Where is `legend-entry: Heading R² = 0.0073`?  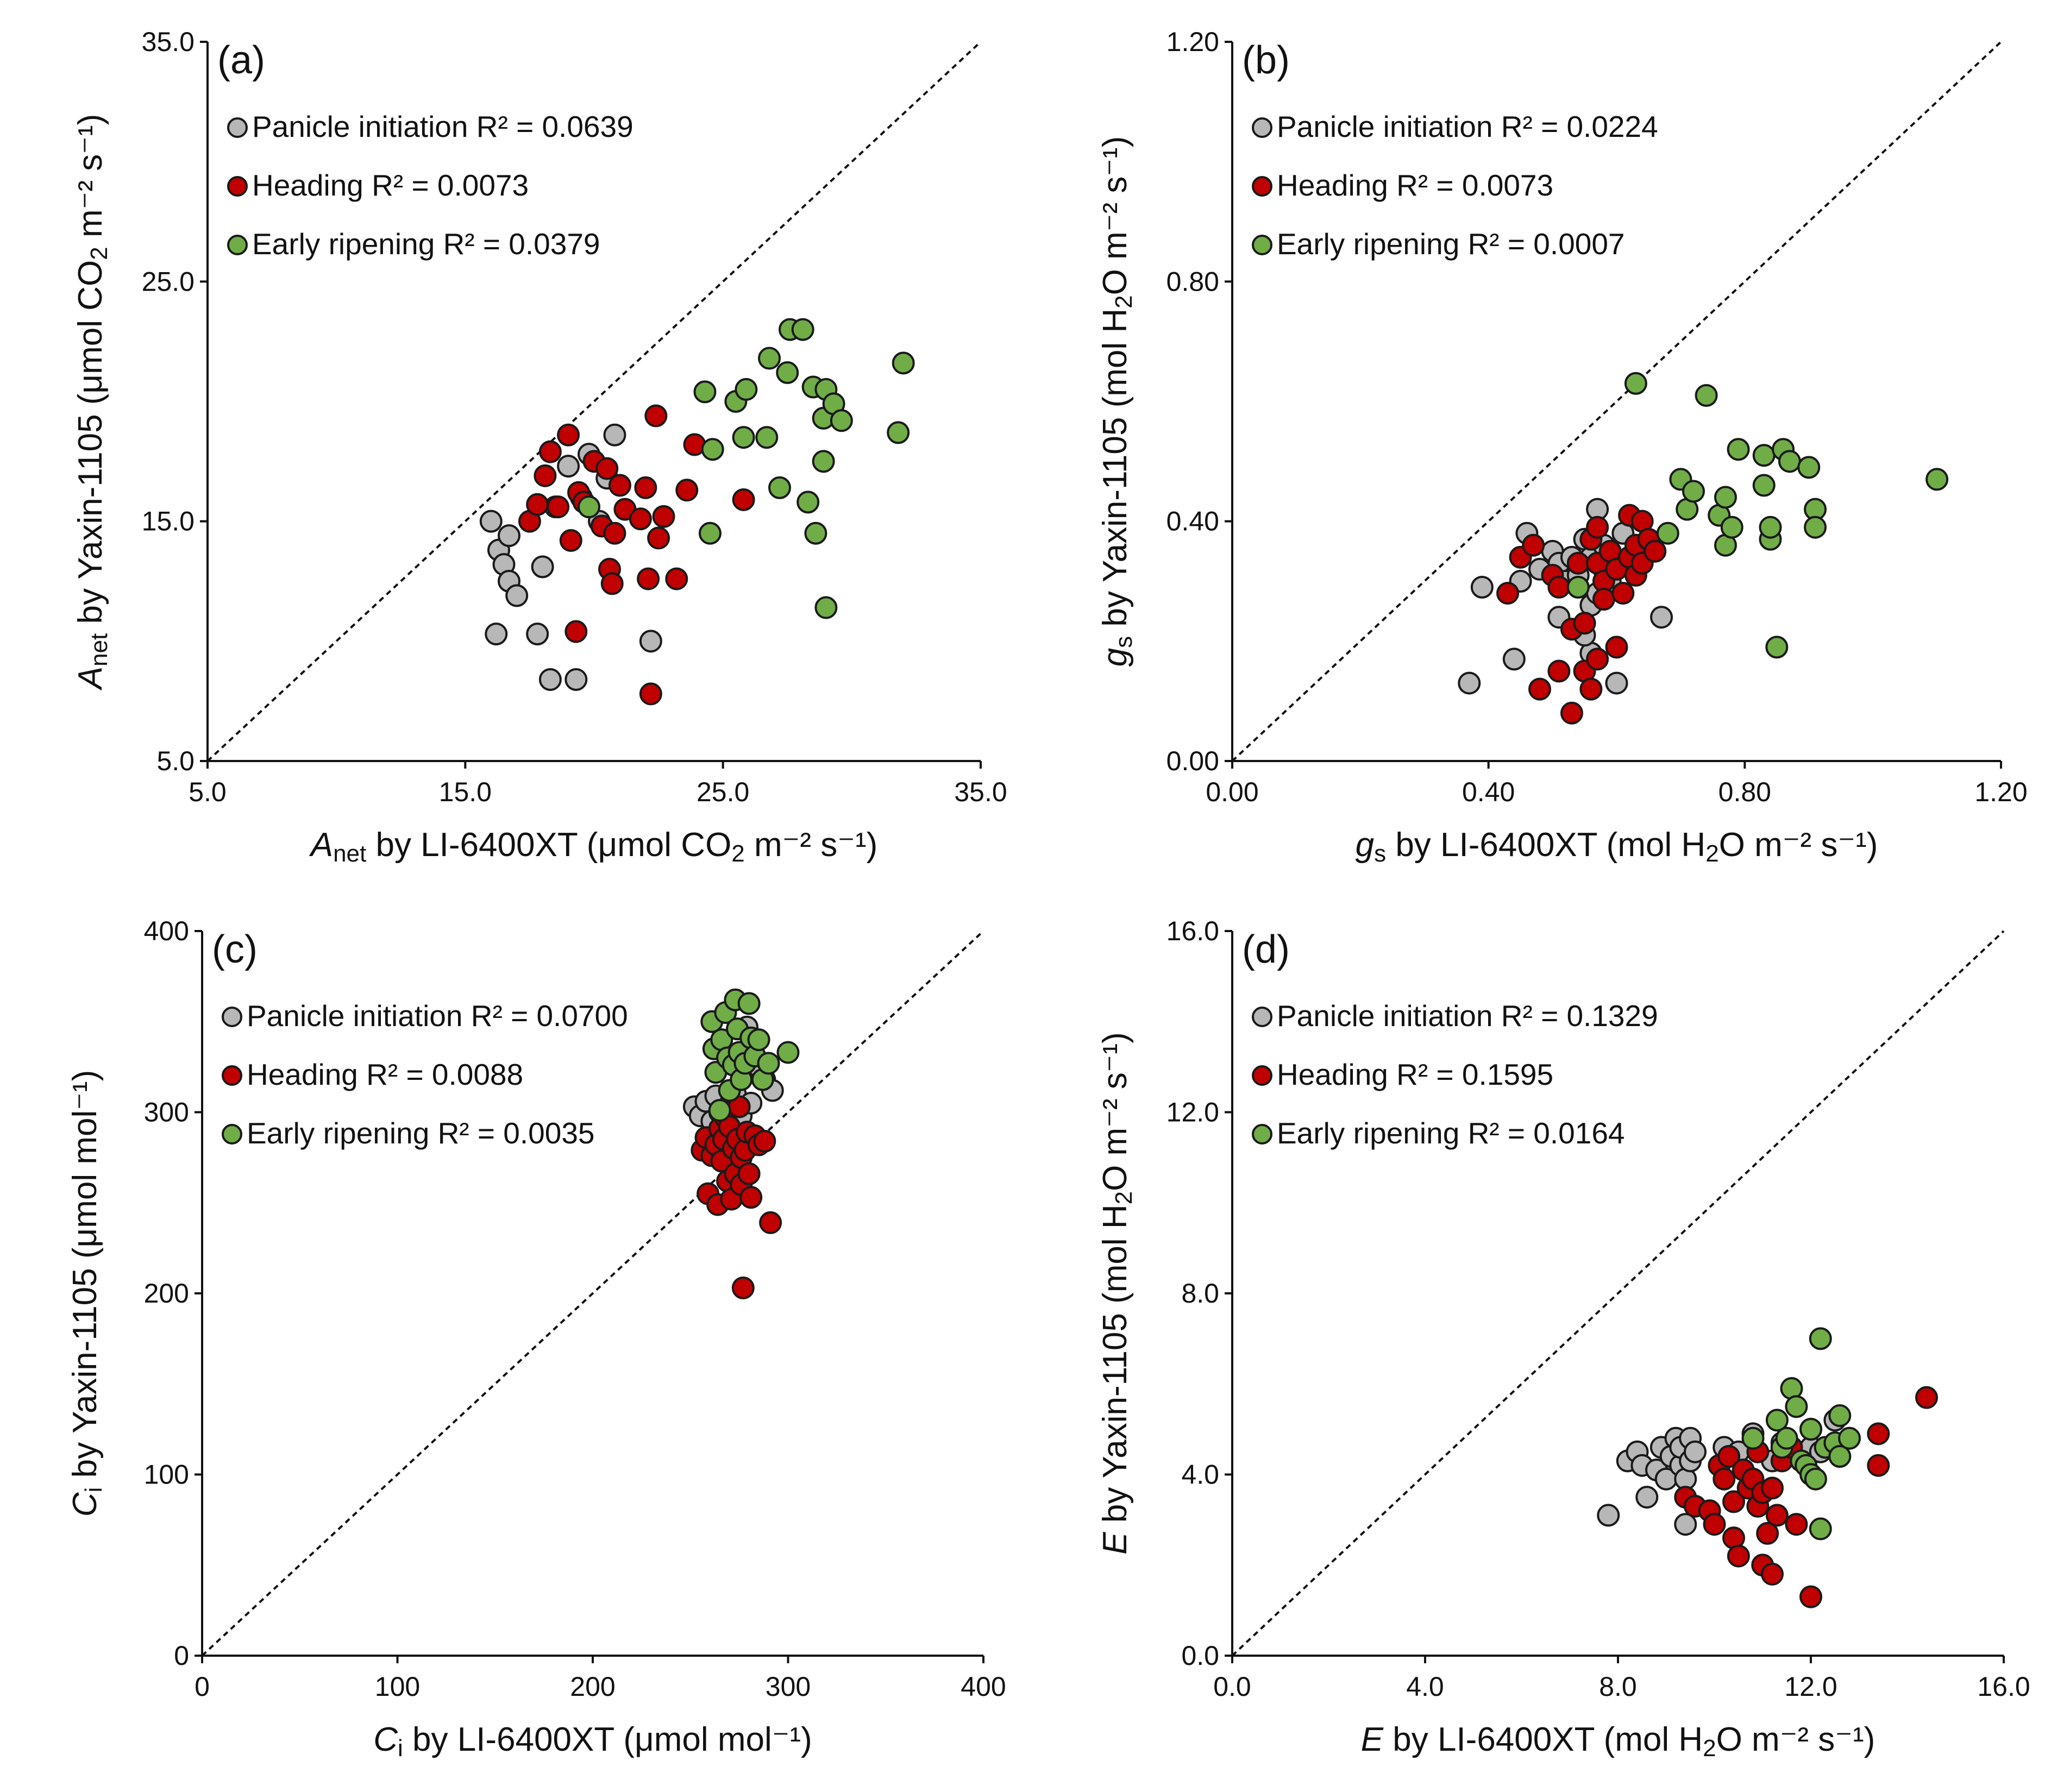 legend-entry: Heading R² = 0.0073 is located at coordinates (391, 185).